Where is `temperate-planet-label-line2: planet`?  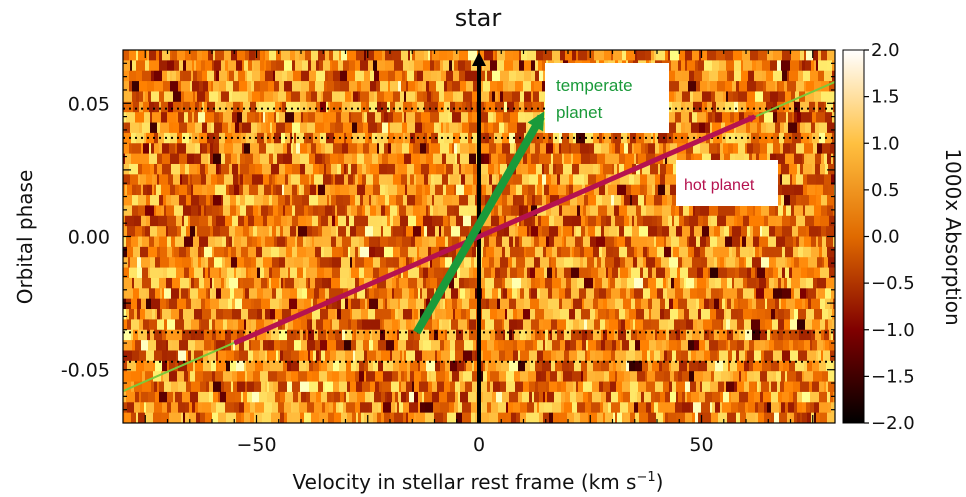 temperate-planet-label-line2: planet is located at coordinates (579, 112).